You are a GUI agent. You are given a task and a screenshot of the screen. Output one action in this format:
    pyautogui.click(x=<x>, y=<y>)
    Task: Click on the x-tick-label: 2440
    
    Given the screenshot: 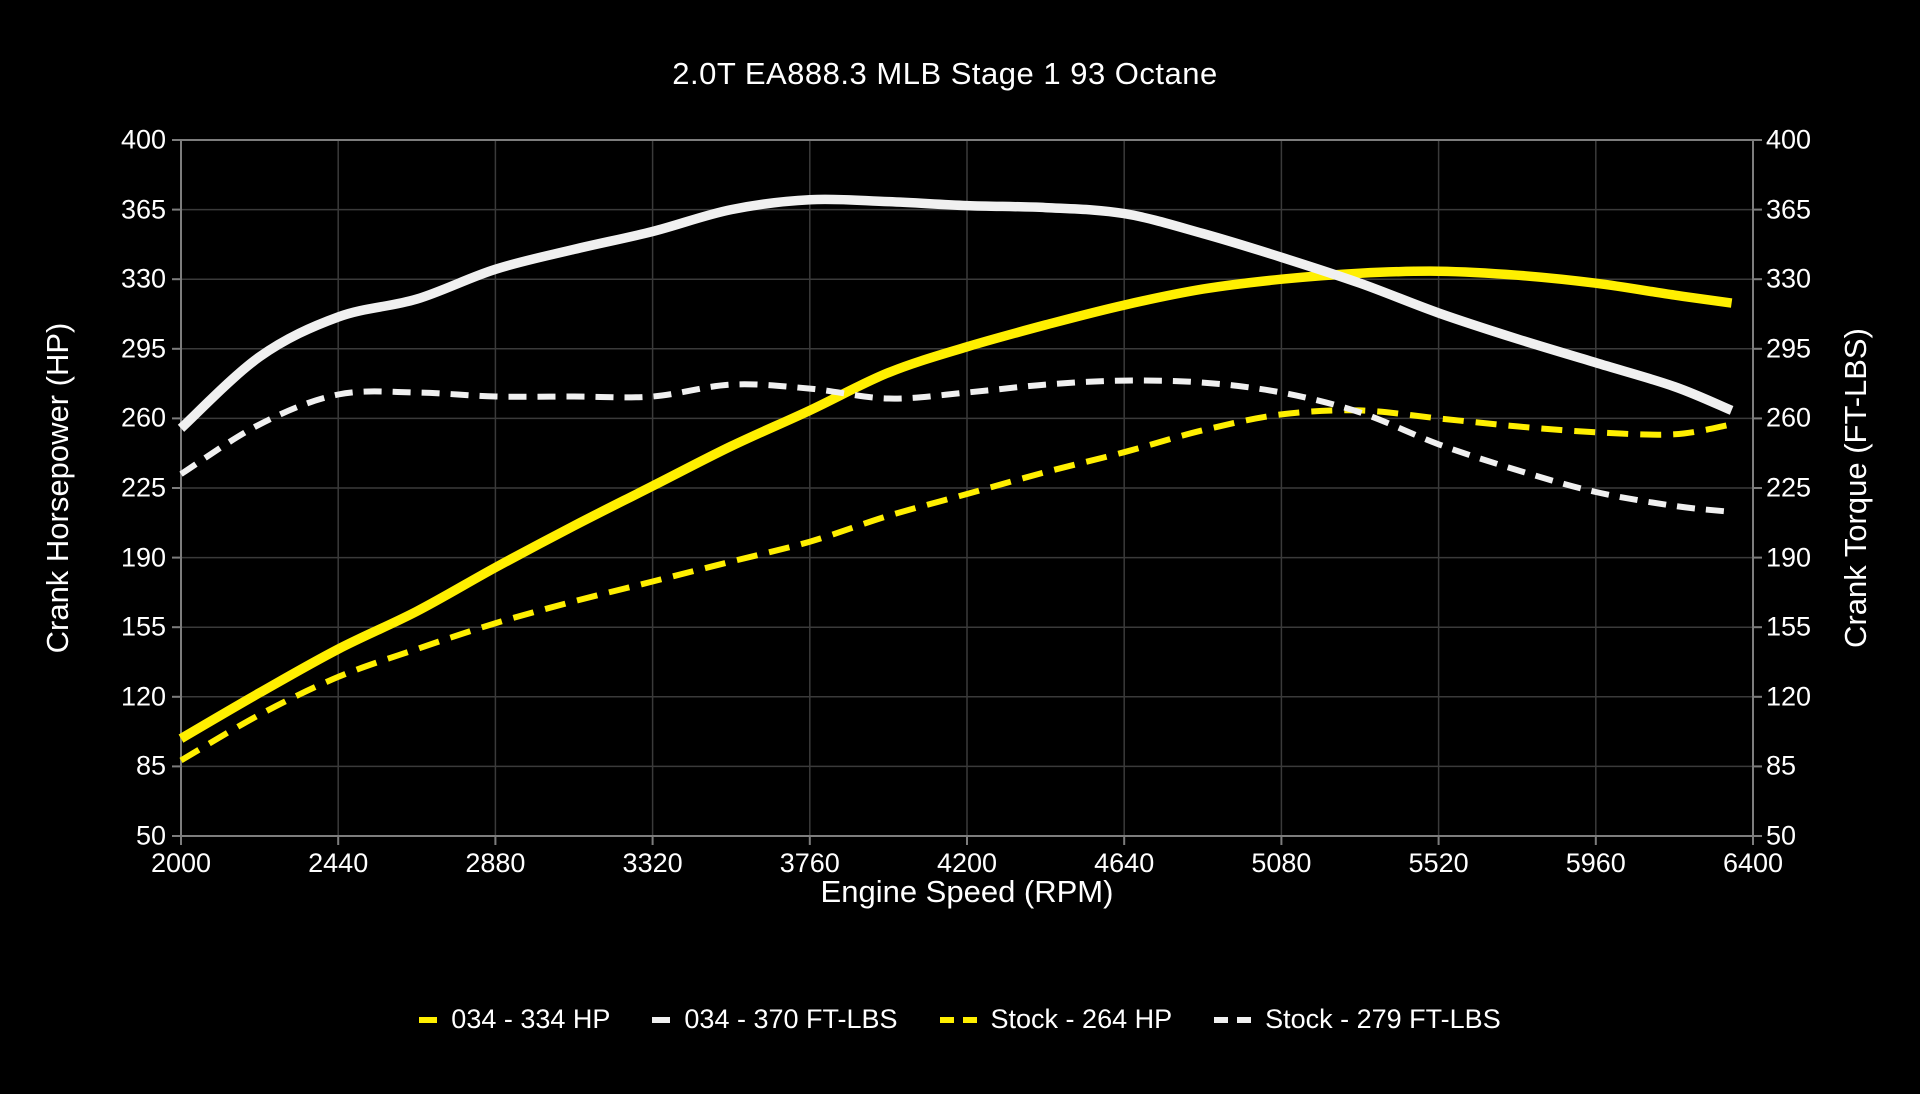 What is the action you would take?
    pyautogui.click(x=338, y=863)
    